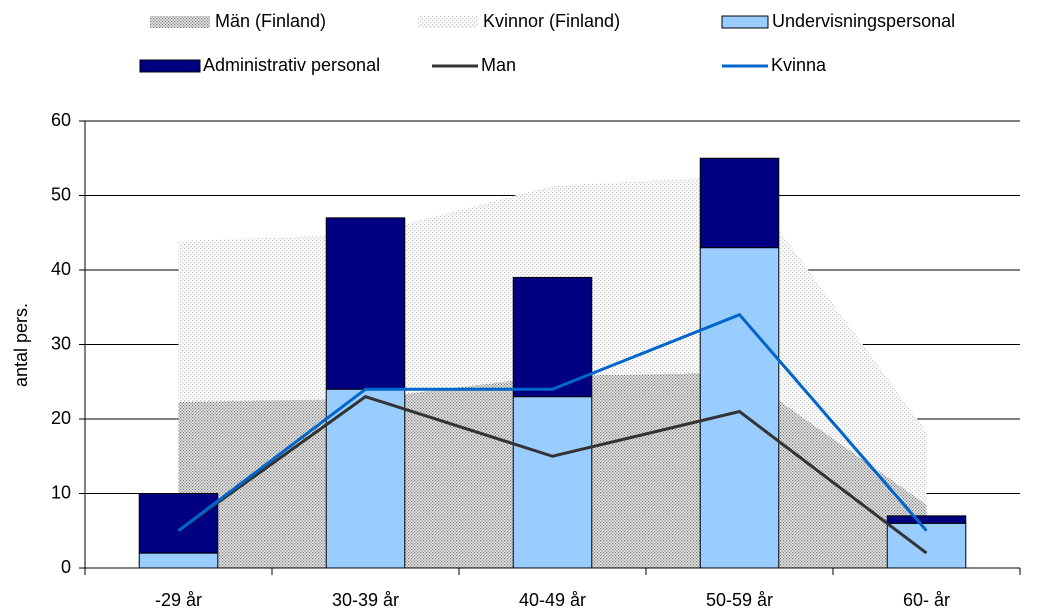 The height and width of the screenshot is (612, 1044). I want to click on y-tick-label: 30, so click(61, 343).